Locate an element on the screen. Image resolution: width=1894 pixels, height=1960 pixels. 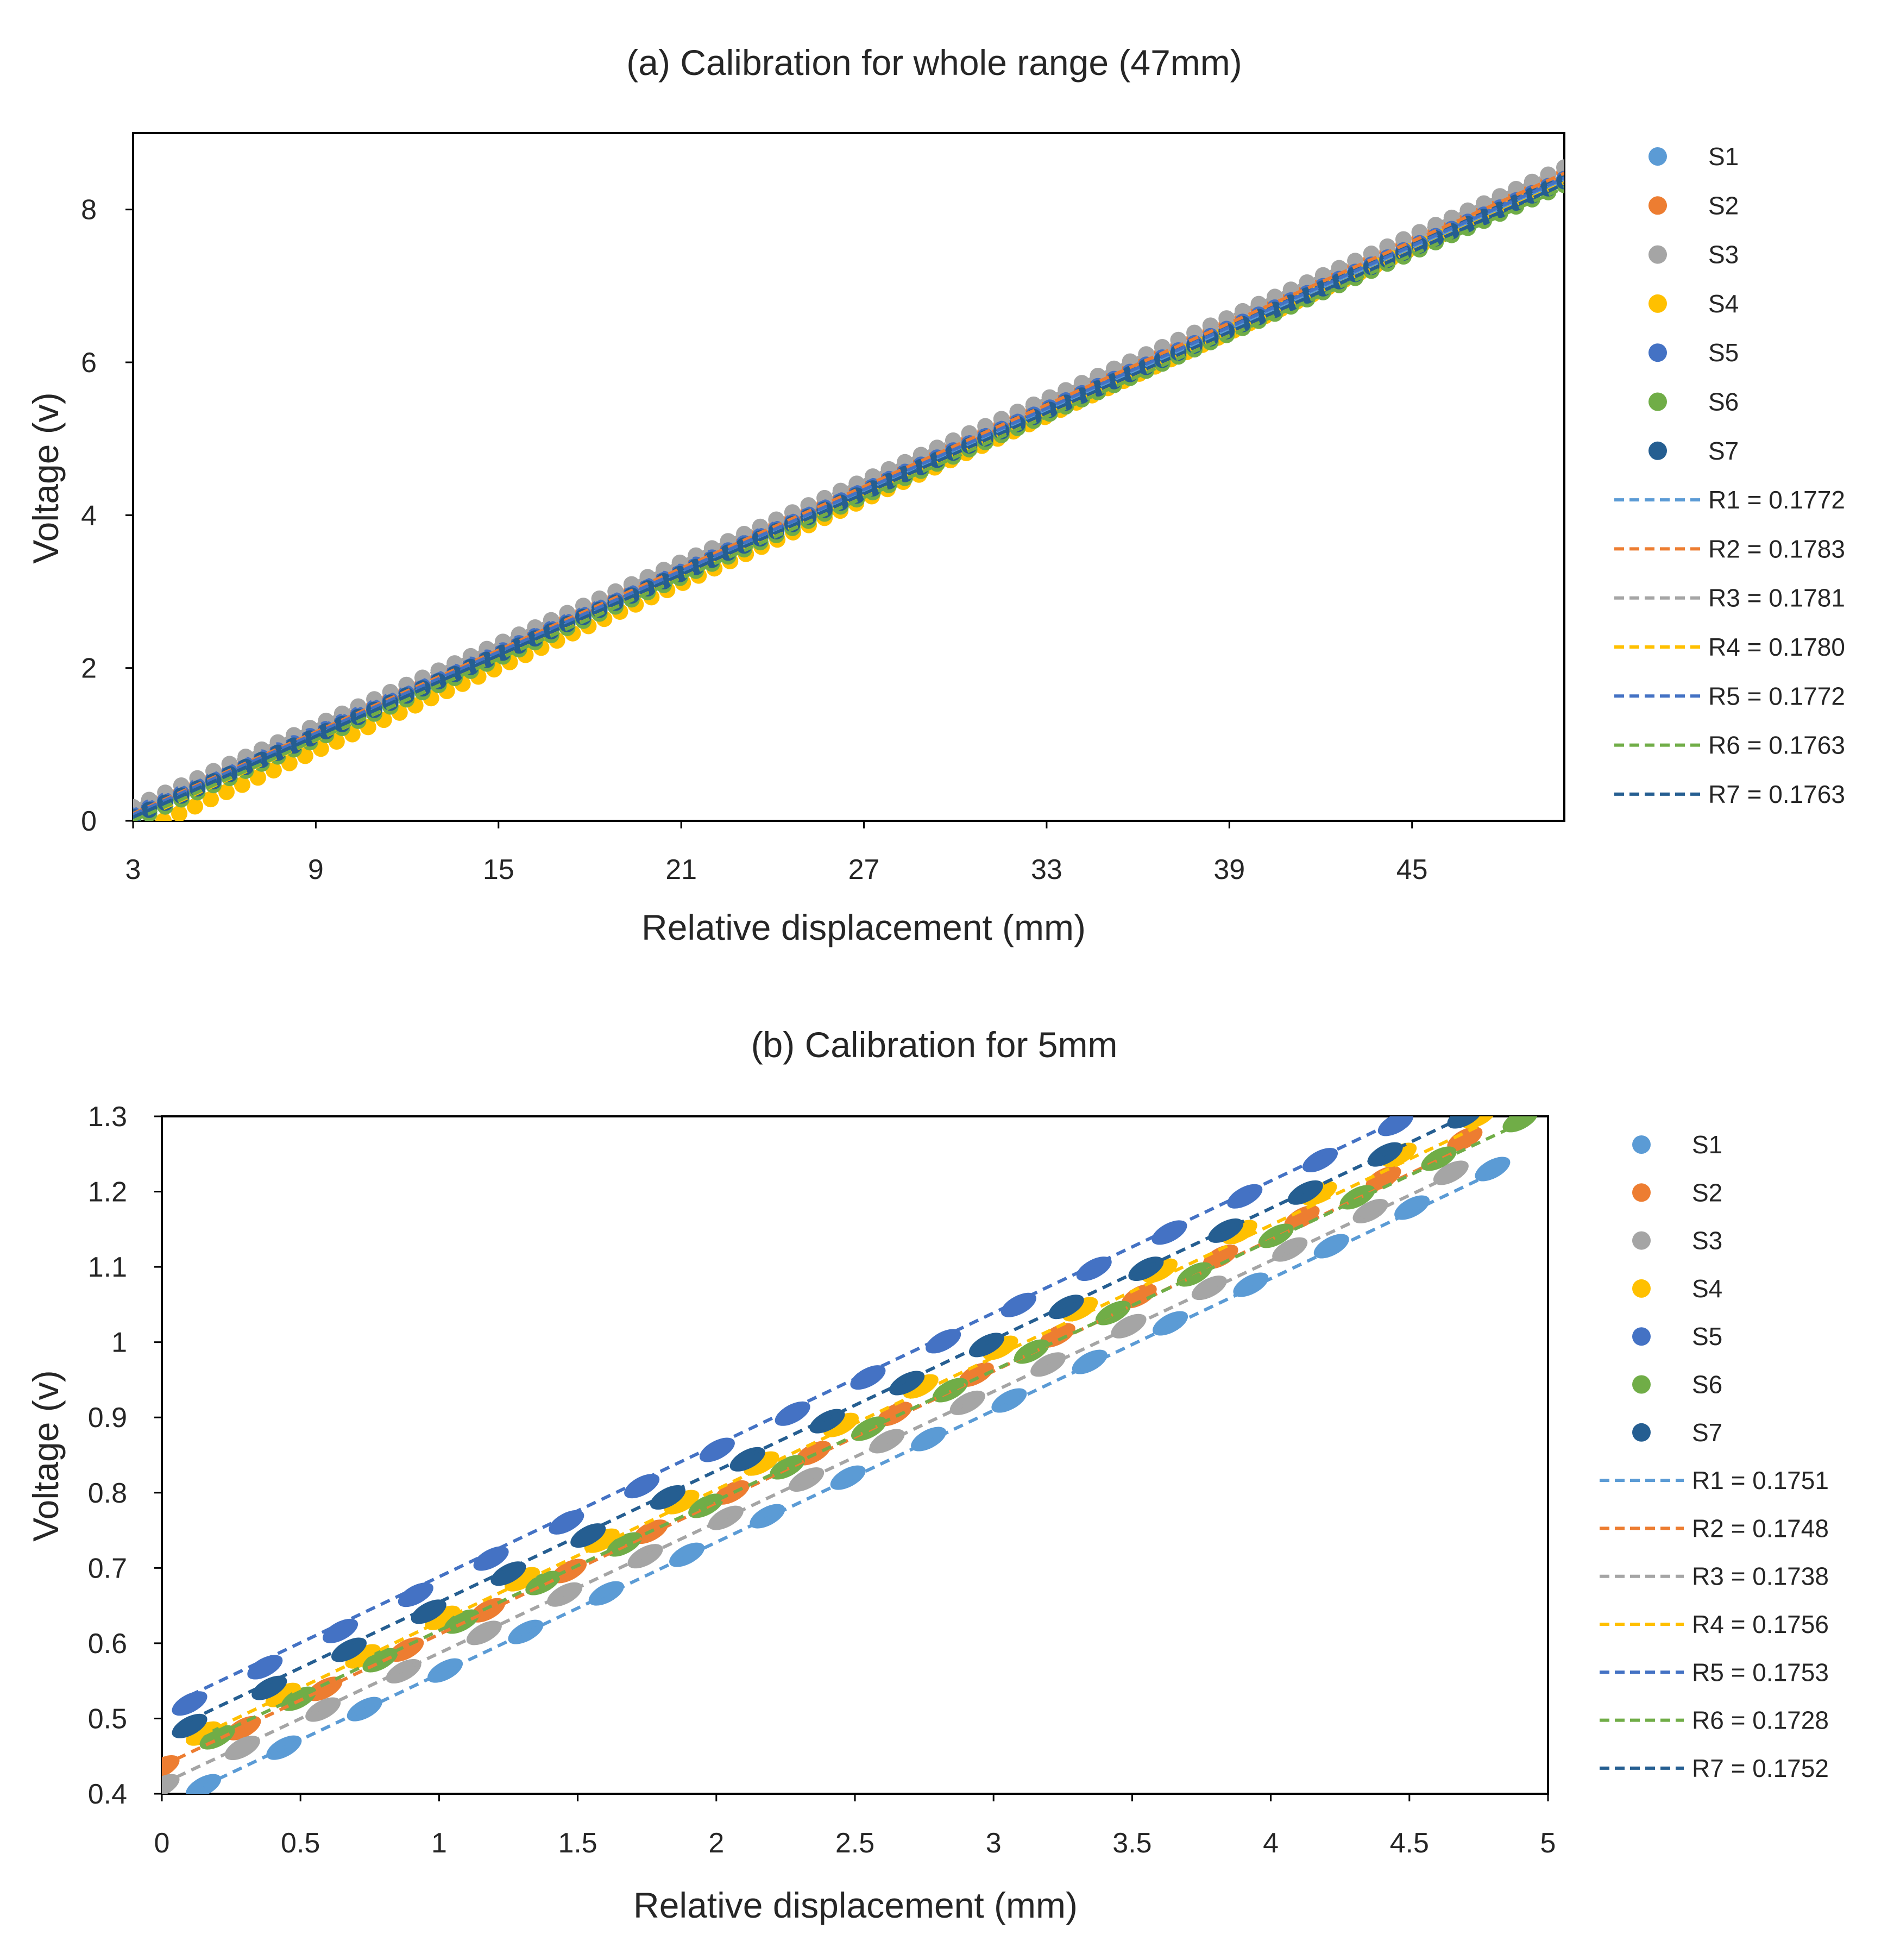
x-tick-label: 0.5 is located at coordinates (301, 1843).